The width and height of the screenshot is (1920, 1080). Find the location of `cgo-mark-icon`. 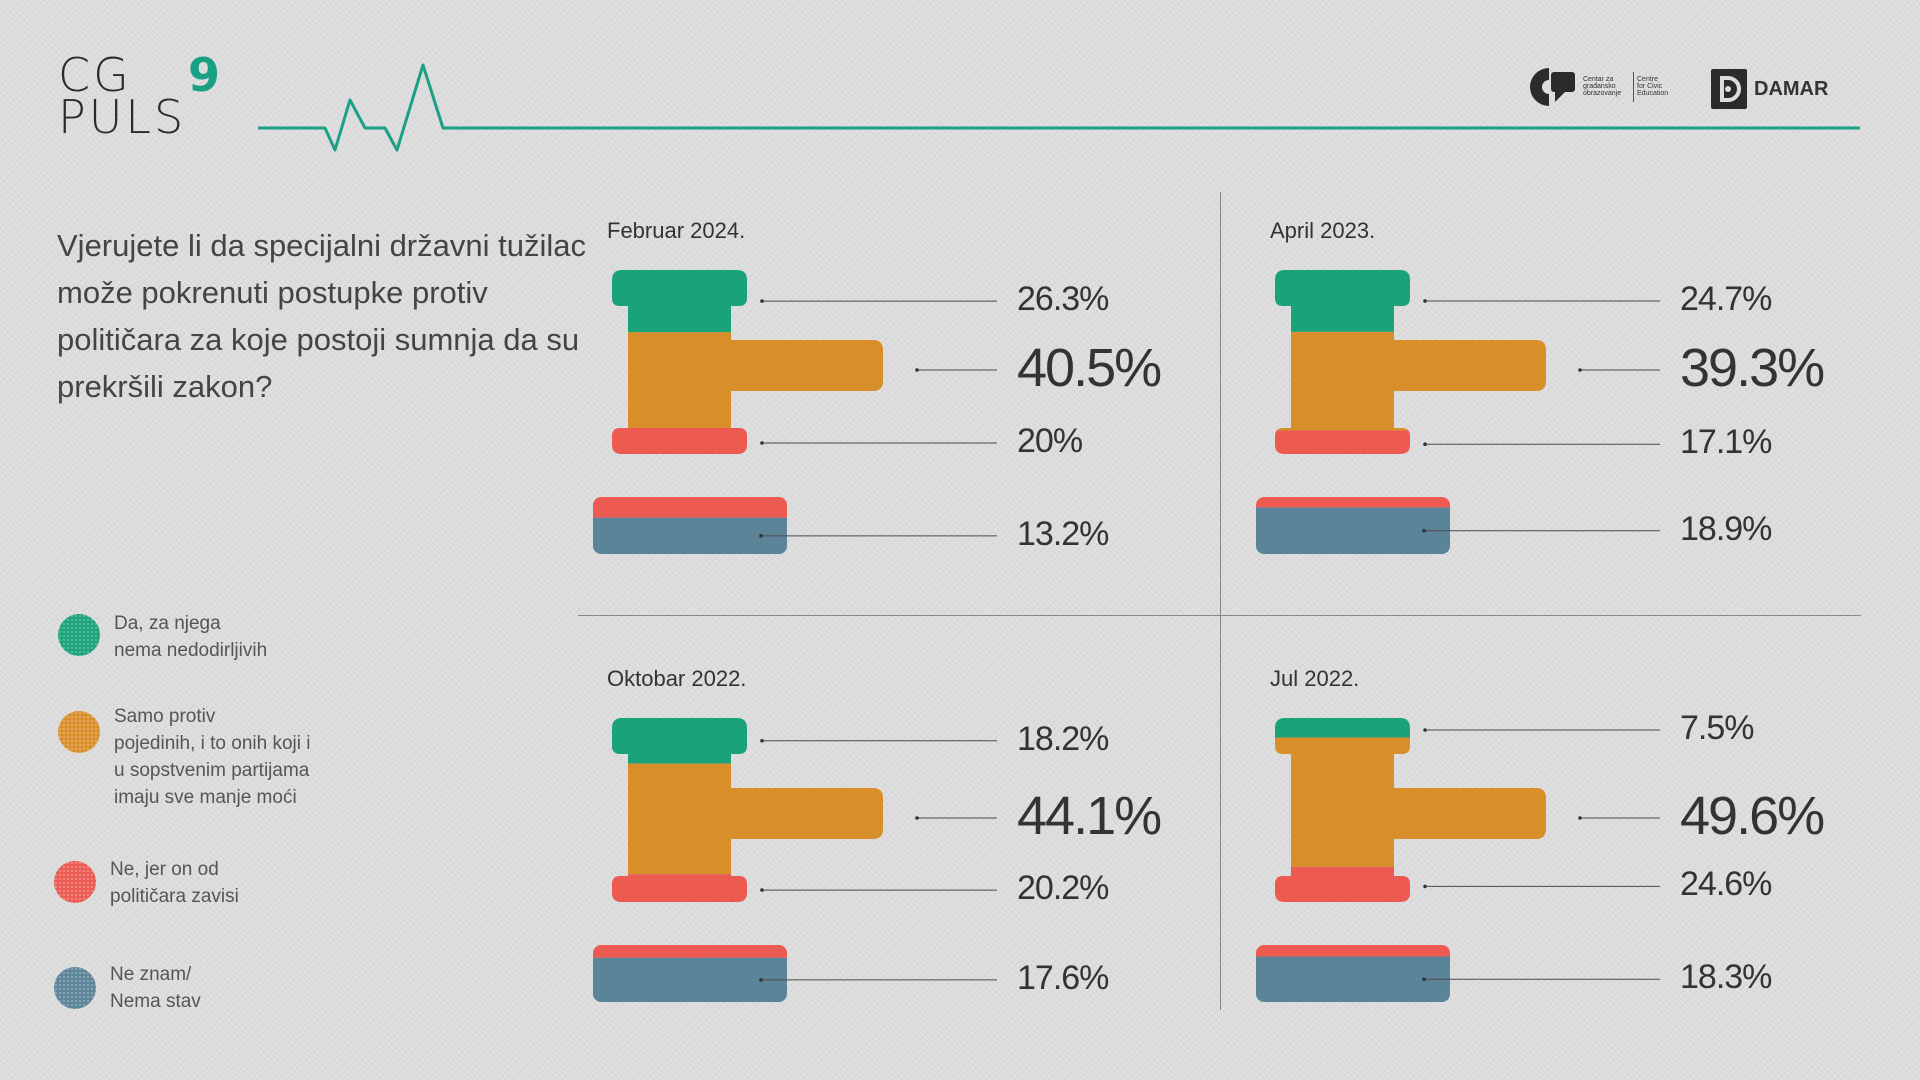

cgo-mark-icon is located at coordinates (1552, 87).